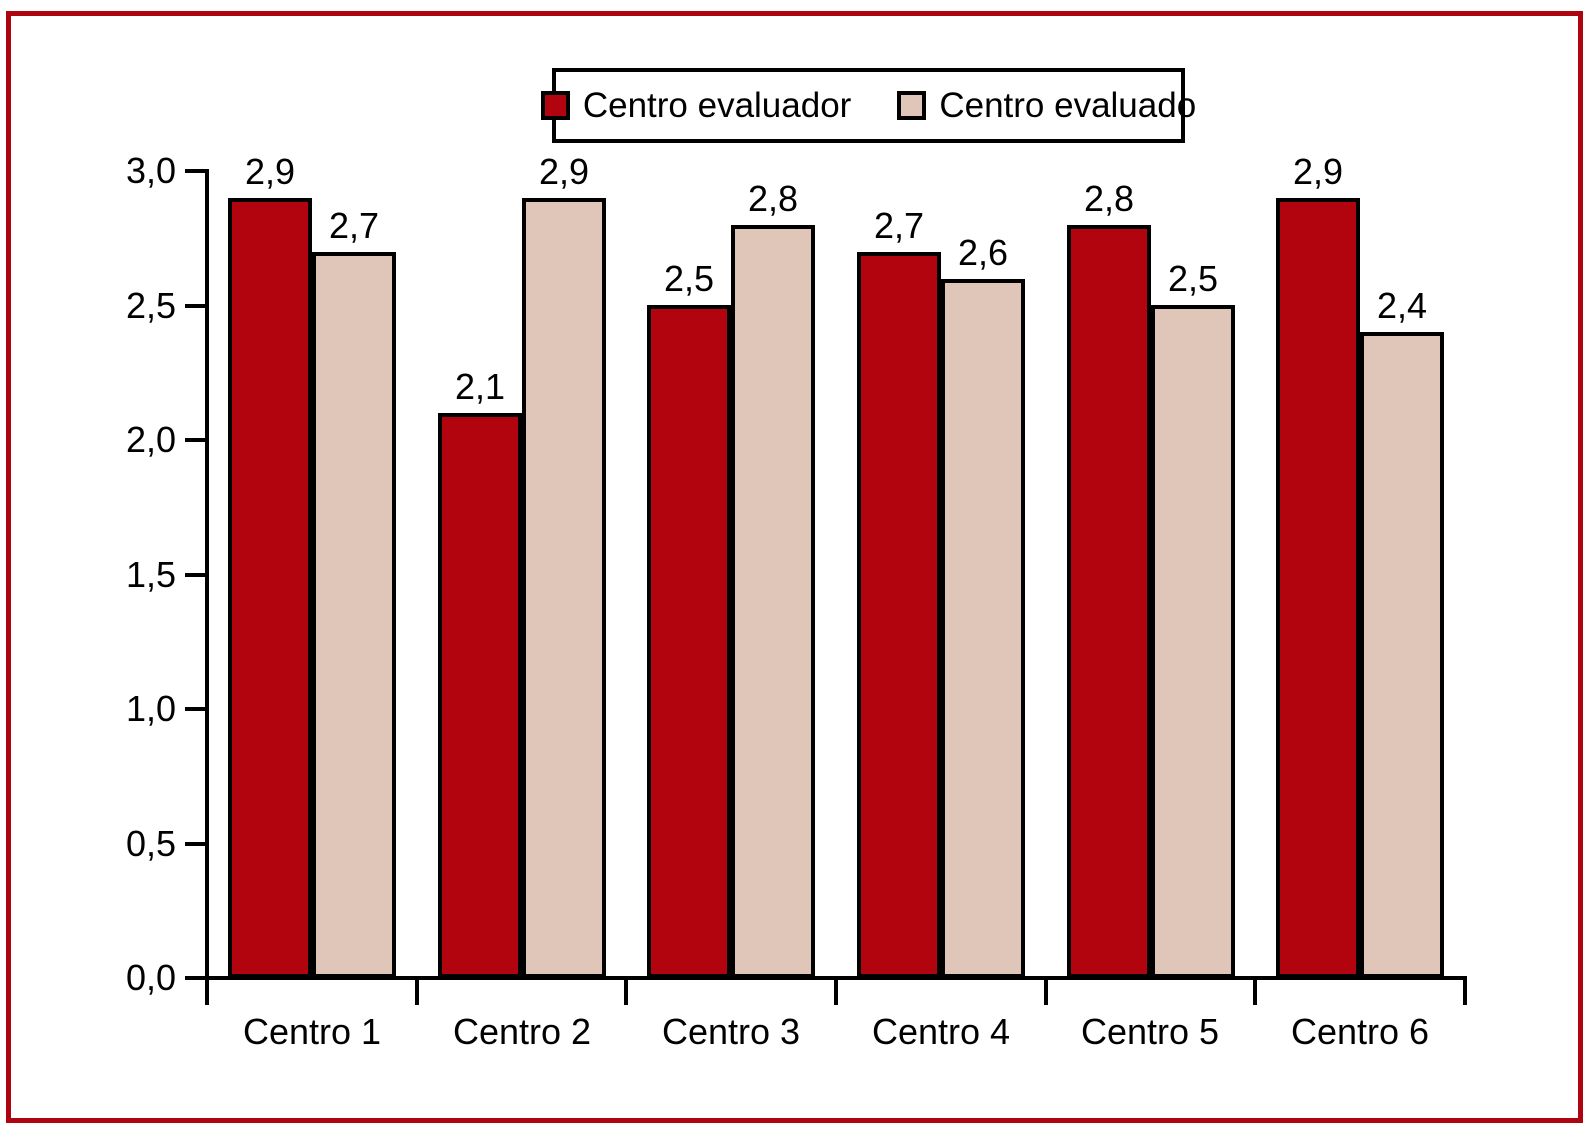 The width and height of the screenshot is (1590, 1131). What do you see at coordinates (731, 1031) in the screenshot?
I see `x-axis-category-label: Centro 3` at bounding box center [731, 1031].